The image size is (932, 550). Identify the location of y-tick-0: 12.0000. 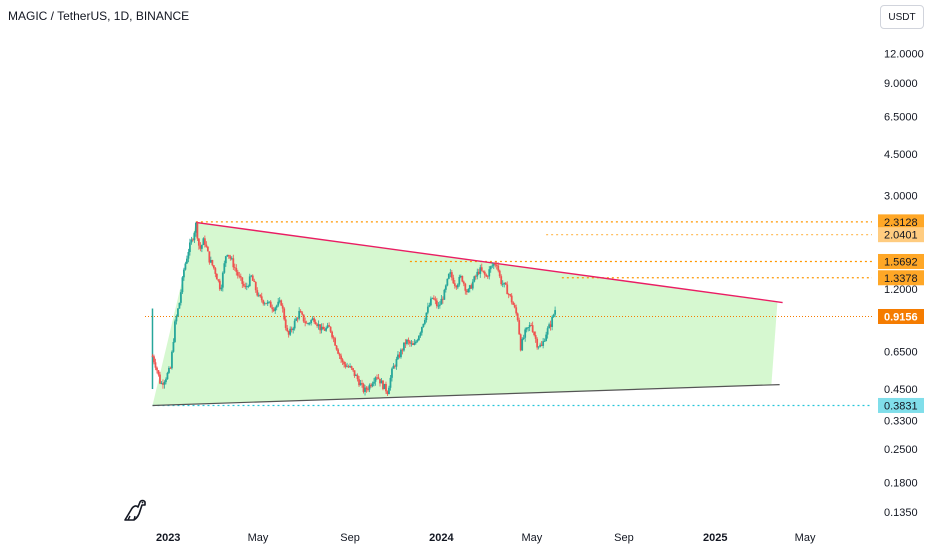
(904, 55).